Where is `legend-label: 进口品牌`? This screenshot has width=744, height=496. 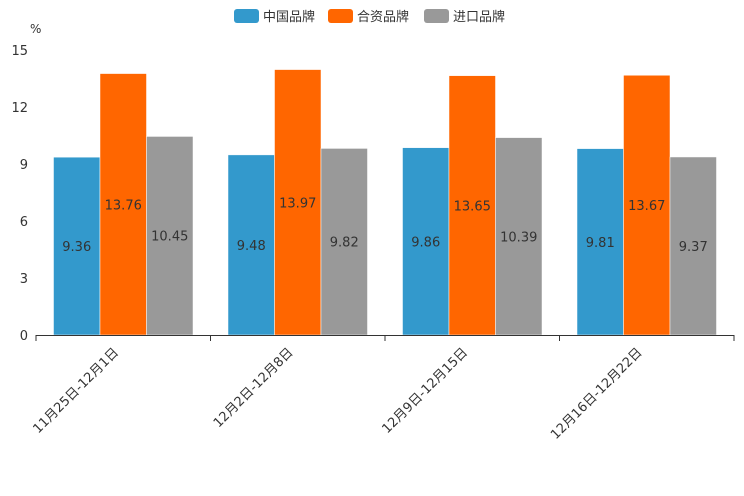 legend-label: 进口品牌 is located at coordinates (479, 17).